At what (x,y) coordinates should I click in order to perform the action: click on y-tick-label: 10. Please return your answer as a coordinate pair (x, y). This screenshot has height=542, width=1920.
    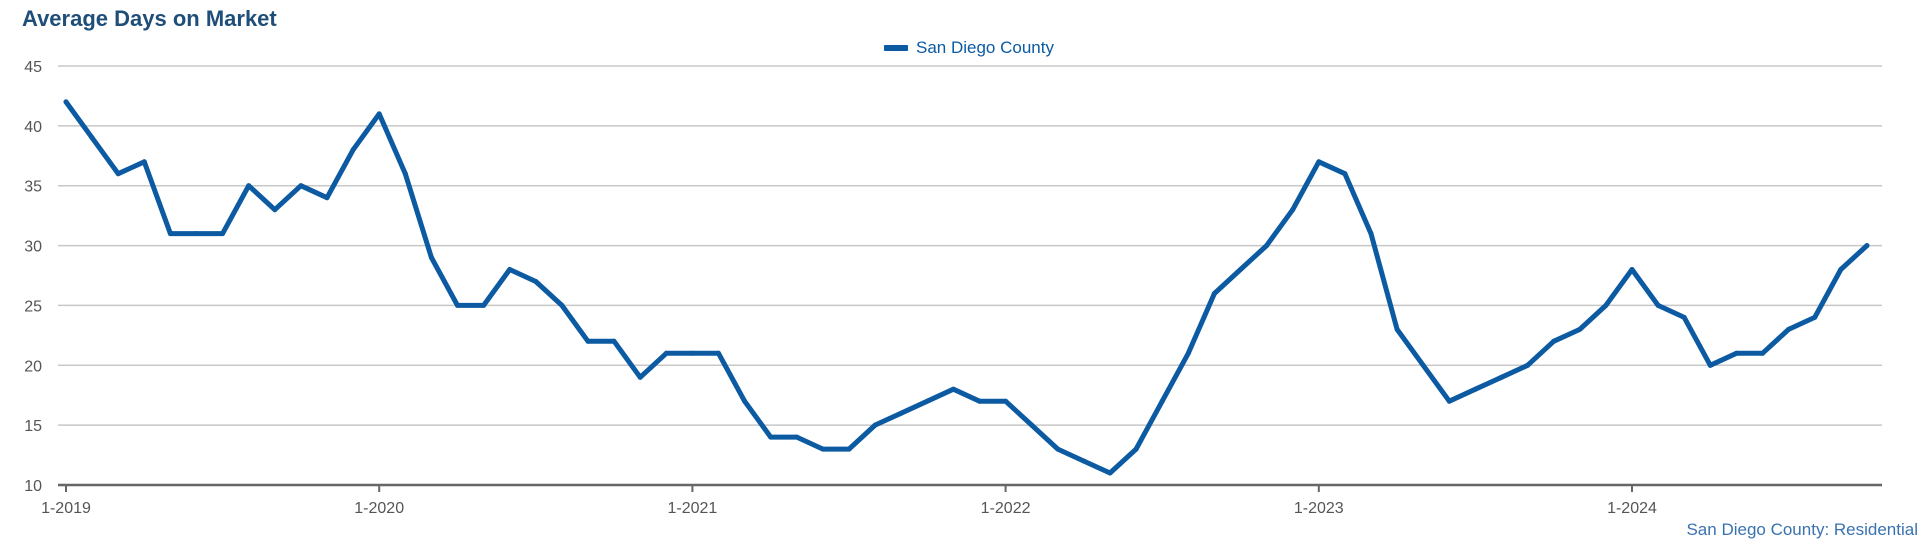
    Looking at the image, I should click on (33, 486).